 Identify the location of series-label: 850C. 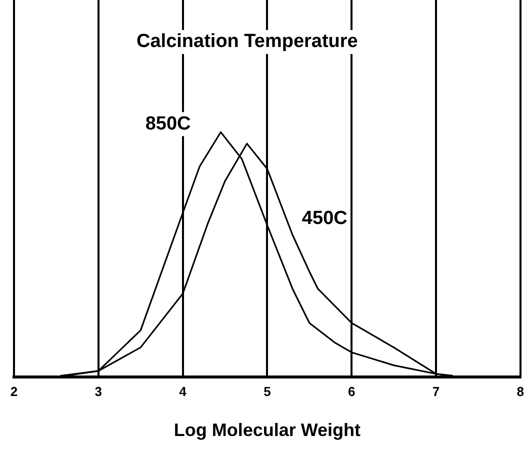
(168, 123).